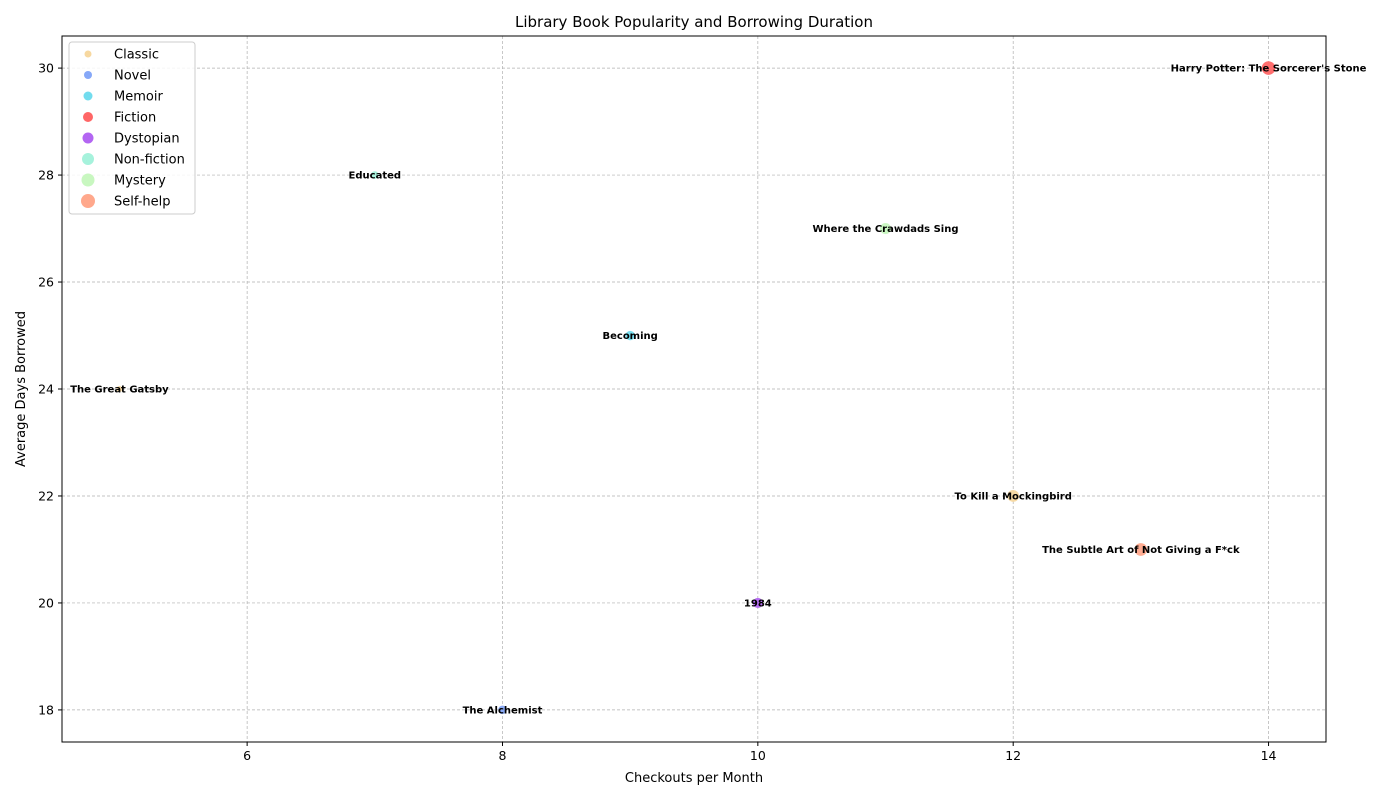 This screenshot has height=800, width=1400. Describe the element at coordinates (1269, 755) in the screenshot. I see `x-tick-label: 14` at that location.